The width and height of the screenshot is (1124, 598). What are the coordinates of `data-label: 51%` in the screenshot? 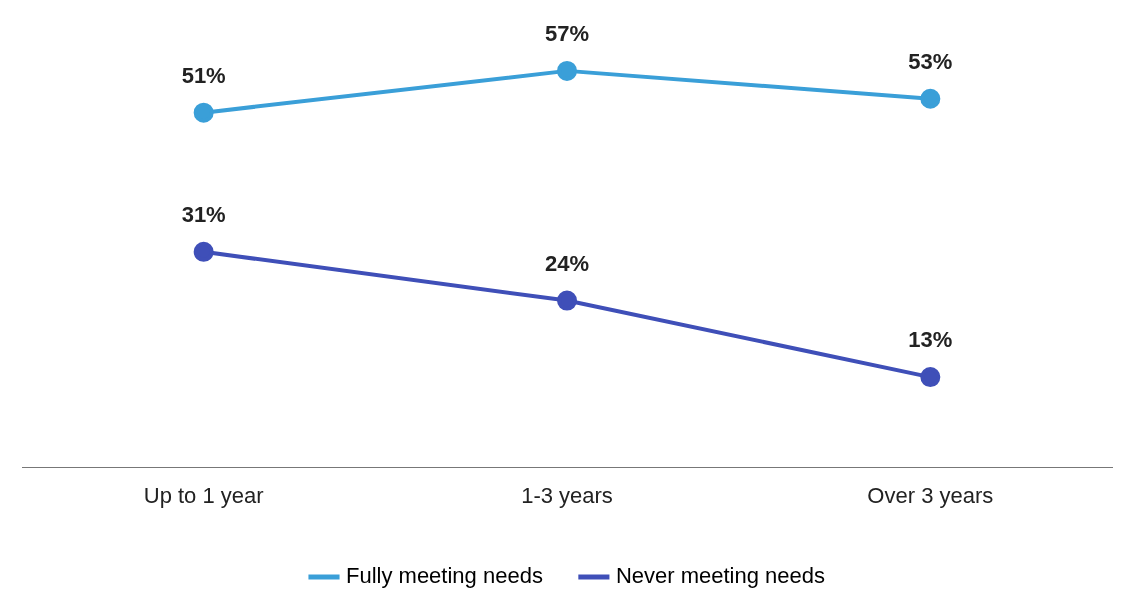 It's located at (203, 75).